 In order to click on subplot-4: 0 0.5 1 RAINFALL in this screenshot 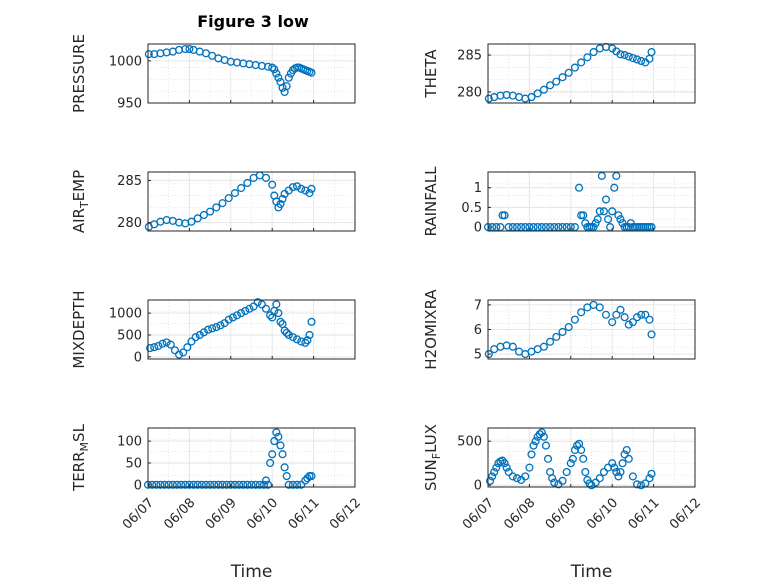, I will do `click(559, 201)`.